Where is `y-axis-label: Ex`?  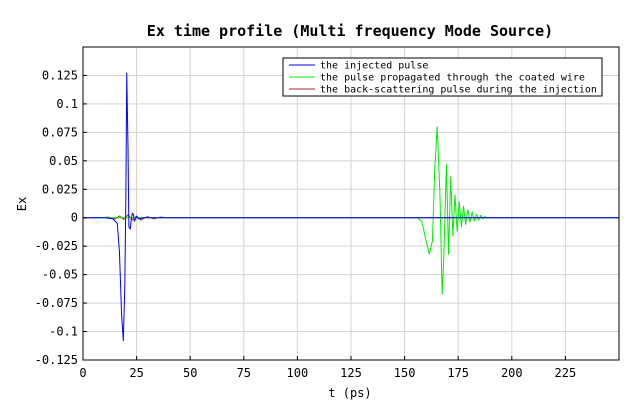 y-axis-label: Ex is located at coordinates (22, 204).